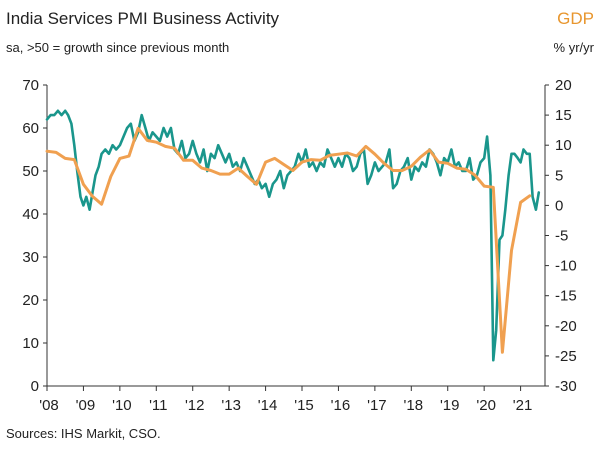 The height and width of the screenshot is (455, 600). Describe the element at coordinates (566, 356) in the screenshot. I see `right-tick-label: -25` at that location.